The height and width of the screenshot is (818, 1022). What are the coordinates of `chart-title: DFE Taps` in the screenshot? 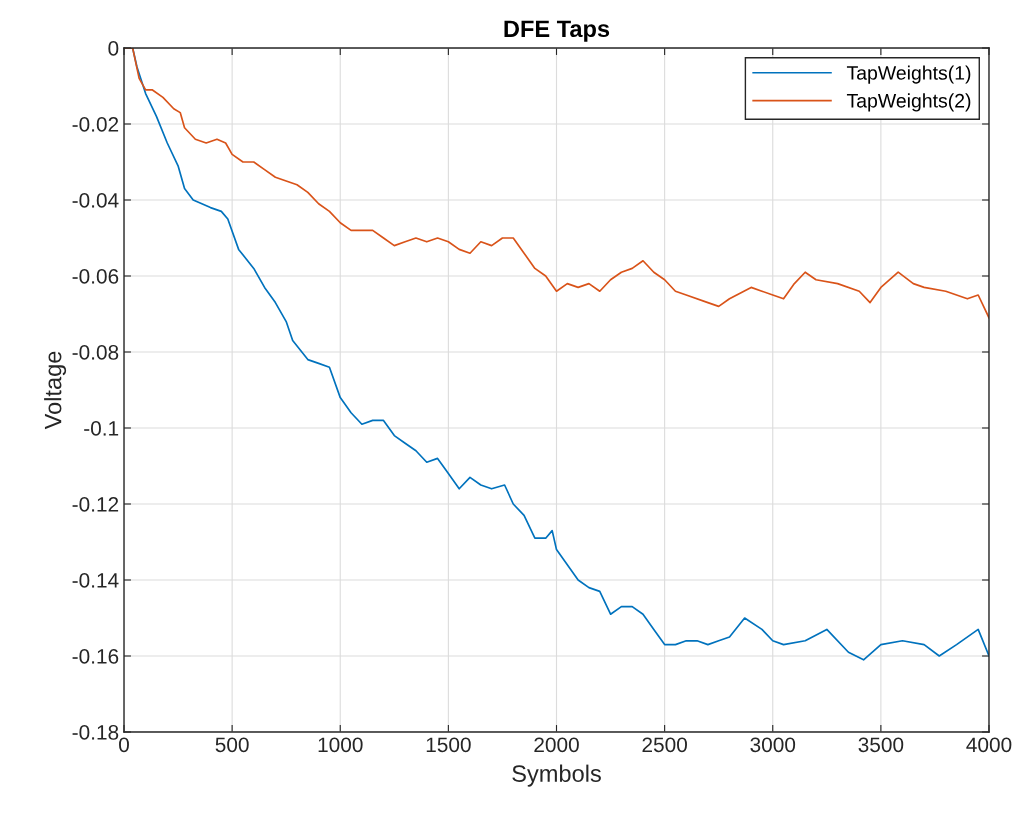 It's located at (557, 31).